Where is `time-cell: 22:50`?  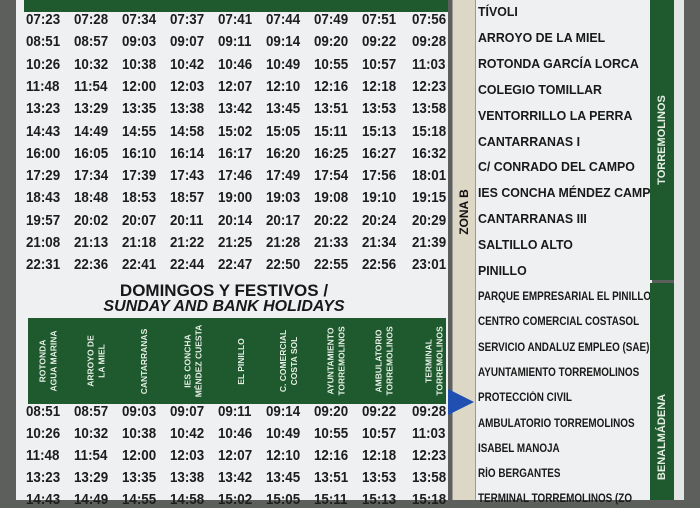
time-cell: 22:50 is located at coordinates (283, 265).